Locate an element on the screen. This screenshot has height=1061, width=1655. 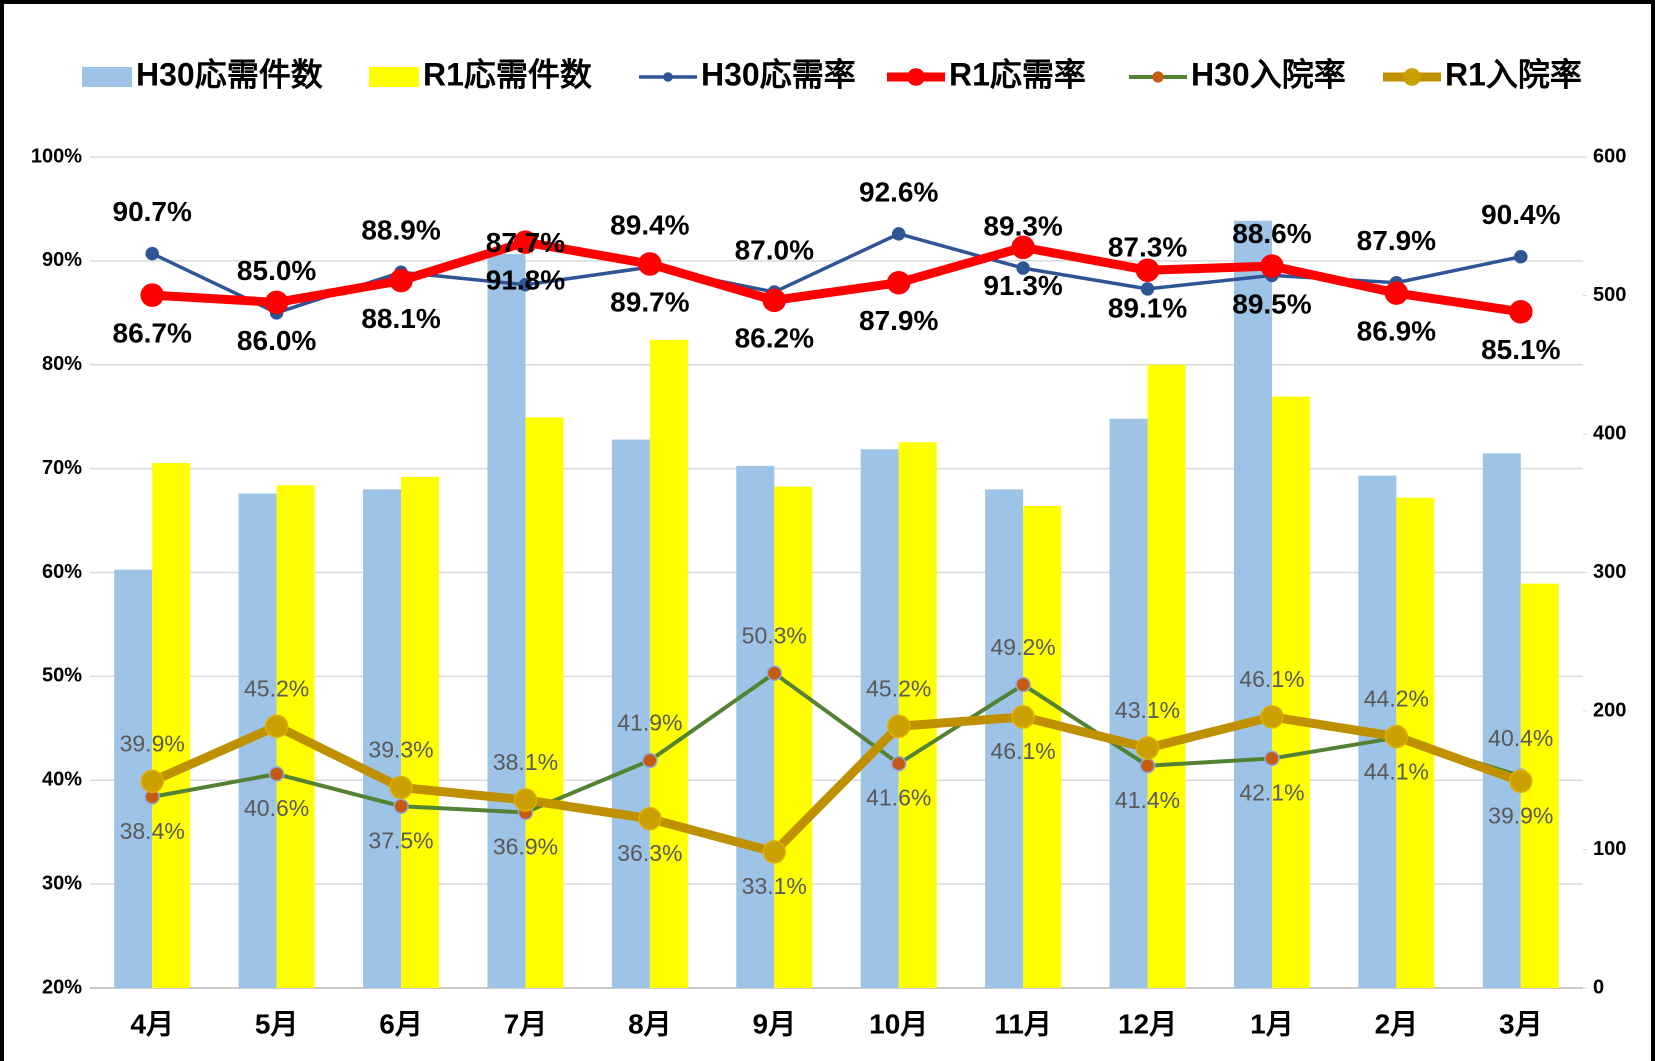
data-label: 89.4% is located at coordinates (649, 224).